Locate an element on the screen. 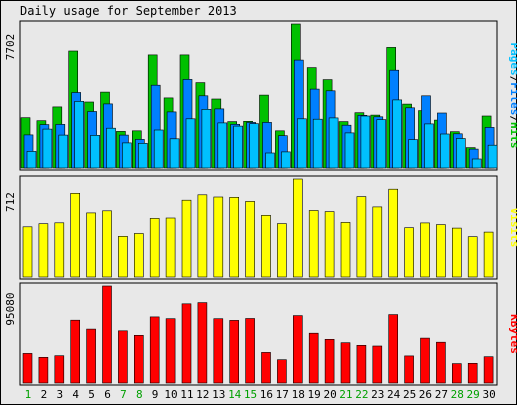  x-label-day-15: 15 is located at coordinates (250, 394).